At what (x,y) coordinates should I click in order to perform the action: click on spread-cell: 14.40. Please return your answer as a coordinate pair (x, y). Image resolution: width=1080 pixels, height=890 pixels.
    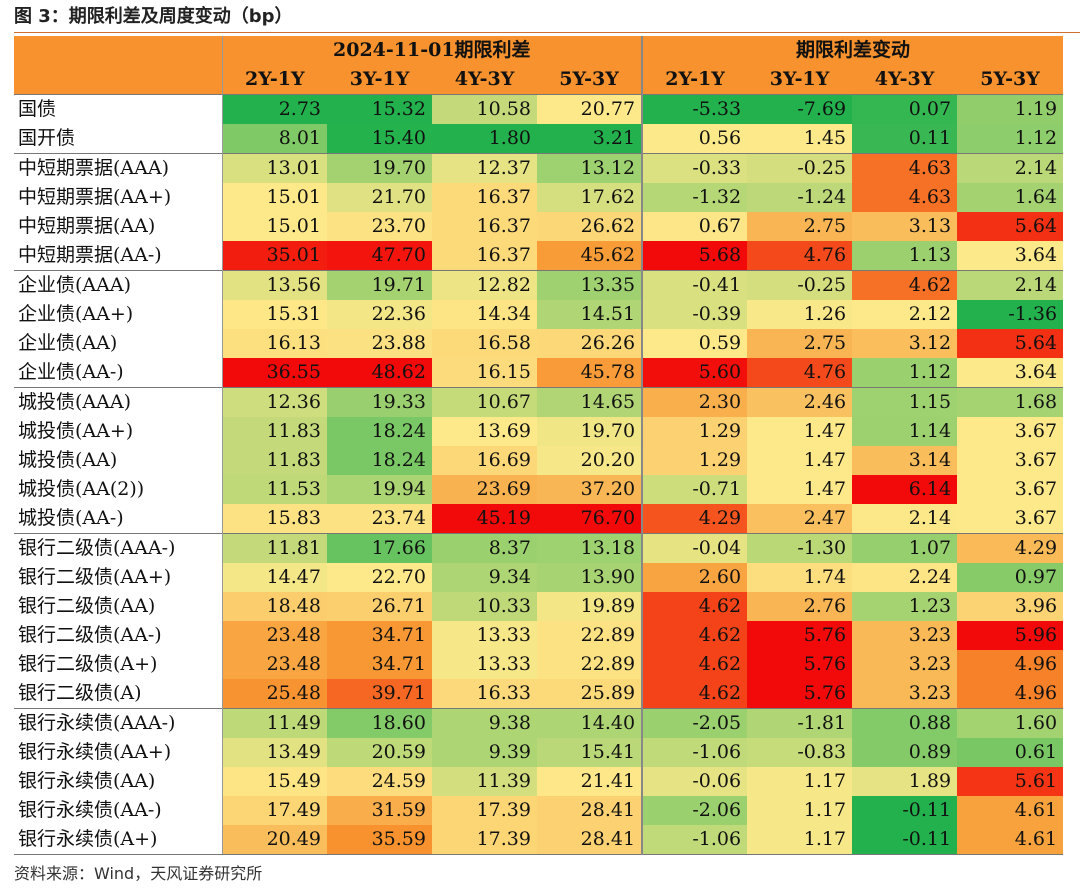
    Looking at the image, I should click on (590, 723).